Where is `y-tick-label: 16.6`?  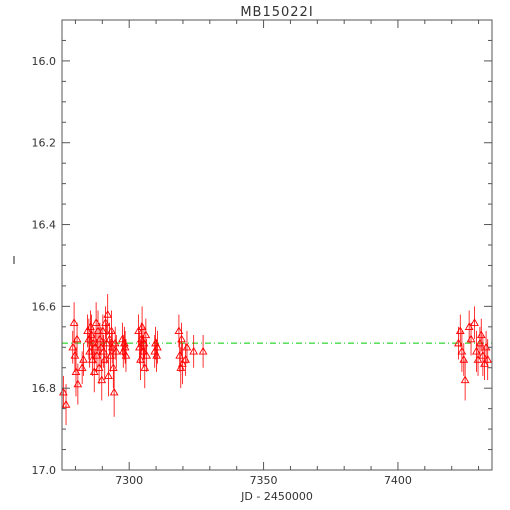
y-tick-label: 16.6 is located at coordinates (44, 306).